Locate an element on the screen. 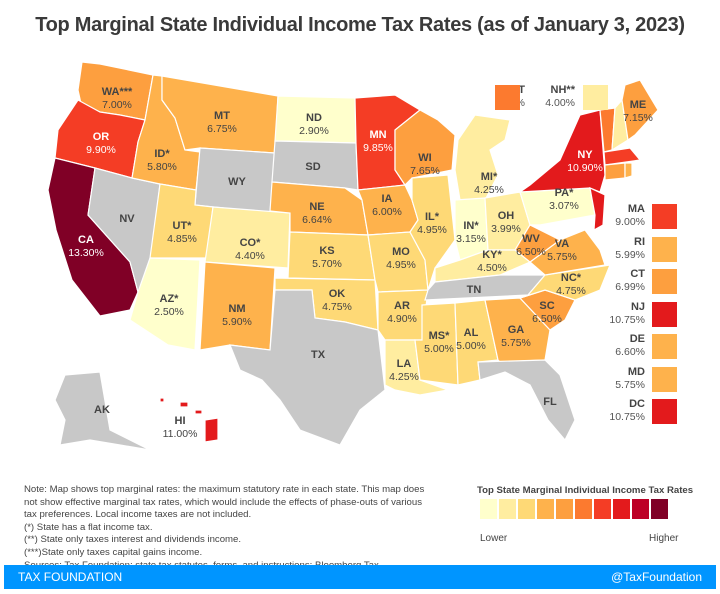  label-OR: OR is located at coordinates (101, 137).